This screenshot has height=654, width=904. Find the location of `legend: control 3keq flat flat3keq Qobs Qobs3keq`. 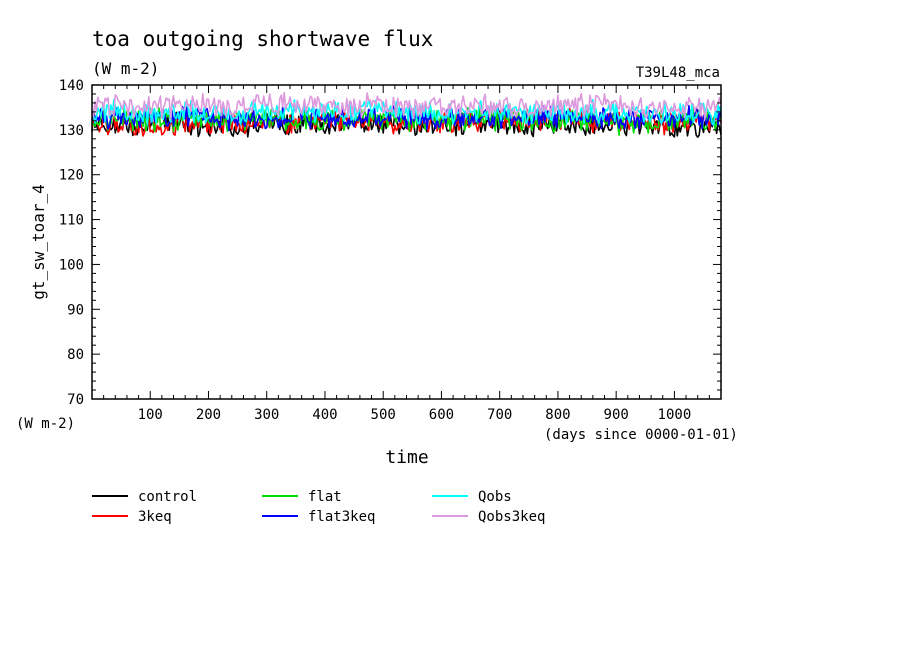

legend: control 3keq flat flat3keq Qobs Qobs3keq is located at coordinates (318, 507).